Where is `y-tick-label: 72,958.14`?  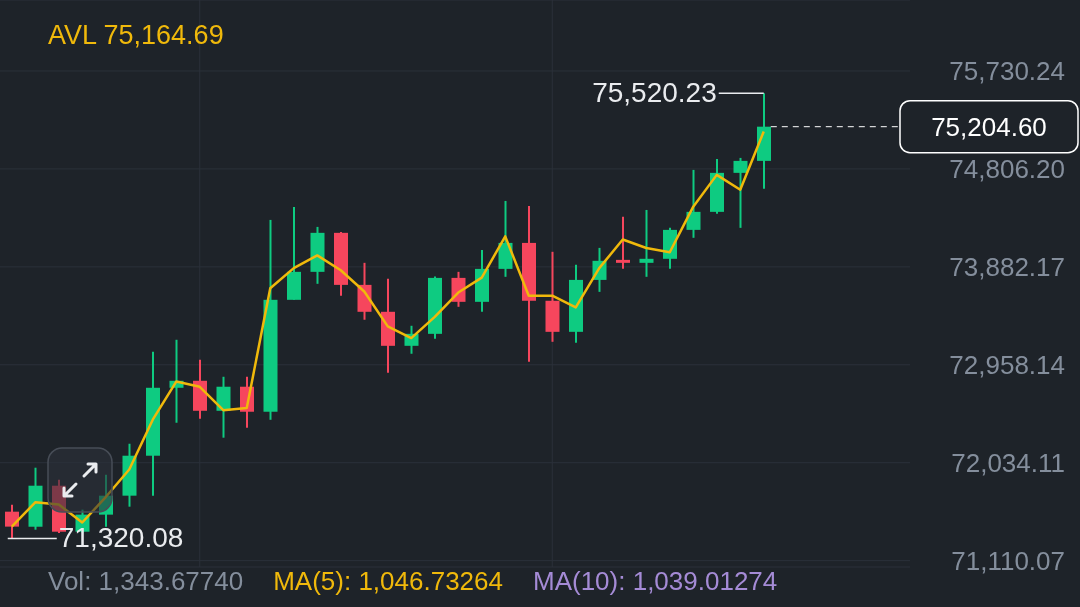
y-tick-label: 72,958.14 is located at coordinates (1007, 364).